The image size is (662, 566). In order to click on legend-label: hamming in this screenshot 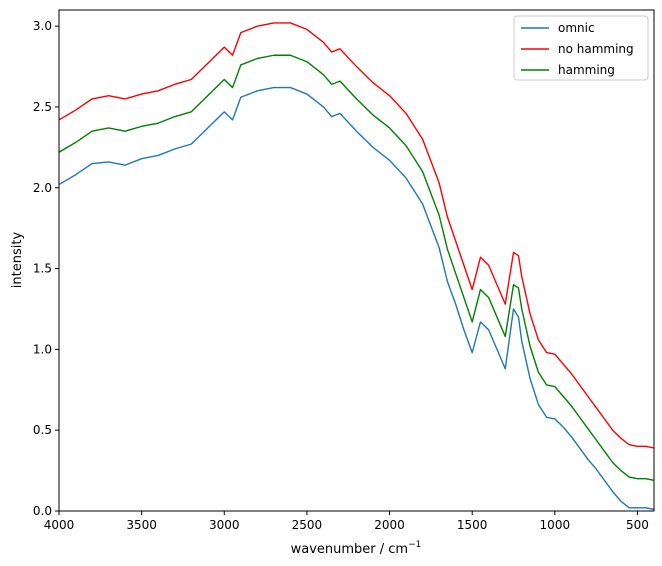, I will do `click(586, 70)`.